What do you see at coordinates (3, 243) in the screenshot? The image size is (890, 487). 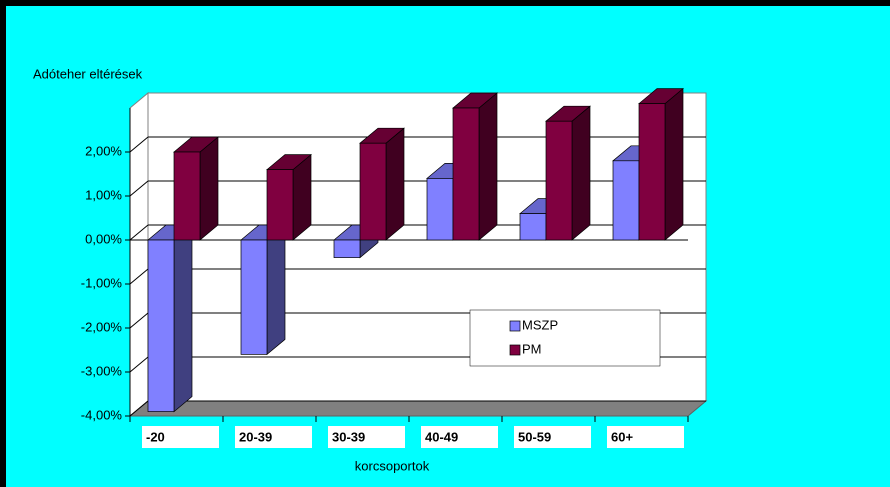 I see `frame-left` at bounding box center [3, 243].